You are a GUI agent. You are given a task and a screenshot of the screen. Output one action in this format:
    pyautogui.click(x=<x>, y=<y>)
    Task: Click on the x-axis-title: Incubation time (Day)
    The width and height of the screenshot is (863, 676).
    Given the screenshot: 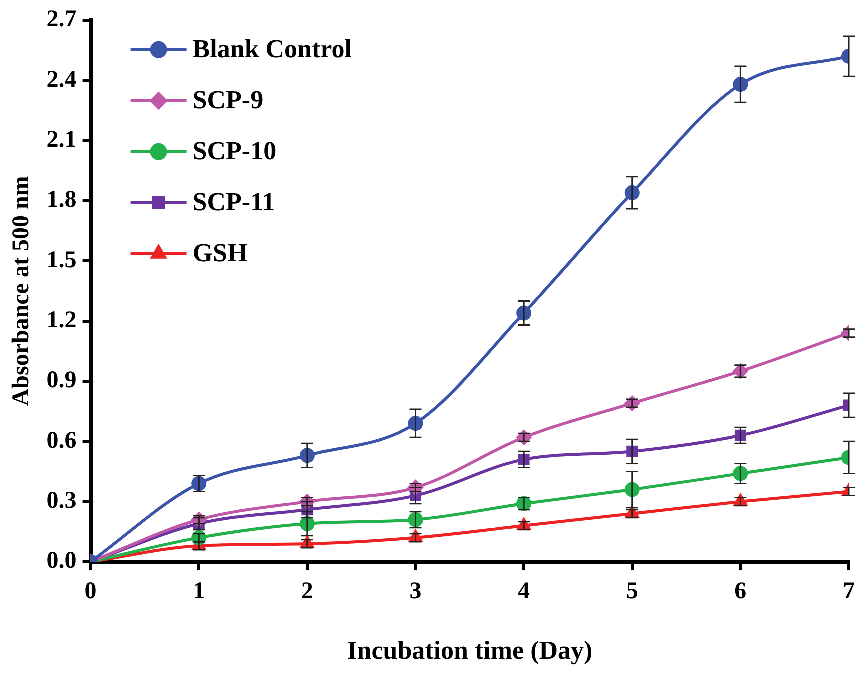 What is the action you would take?
    pyautogui.click(x=470, y=651)
    